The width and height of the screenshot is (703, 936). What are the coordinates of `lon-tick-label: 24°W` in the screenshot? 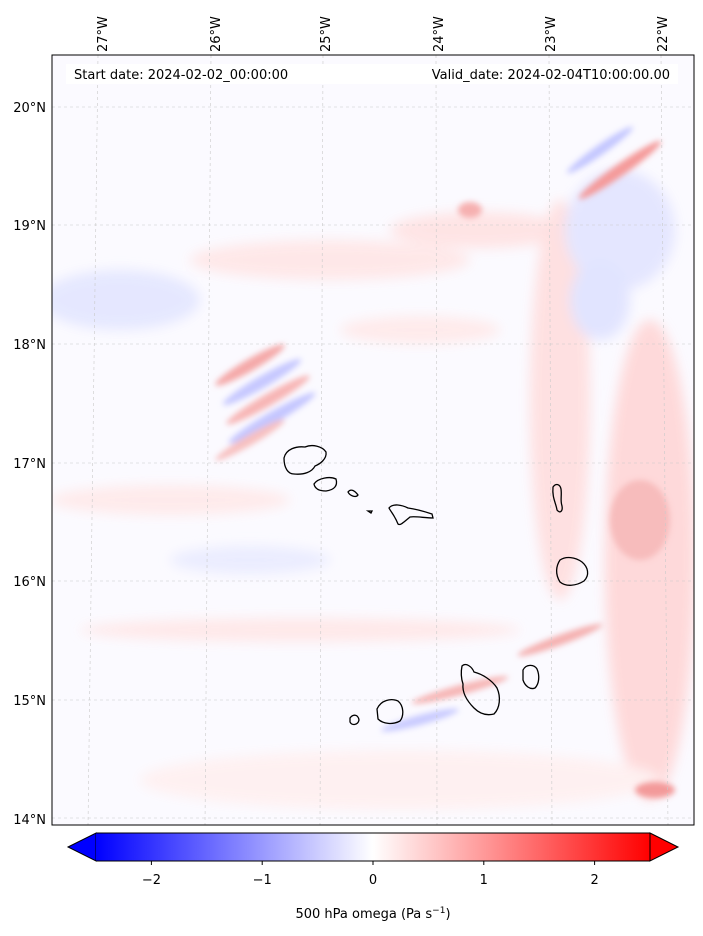 It's located at (439, 34).